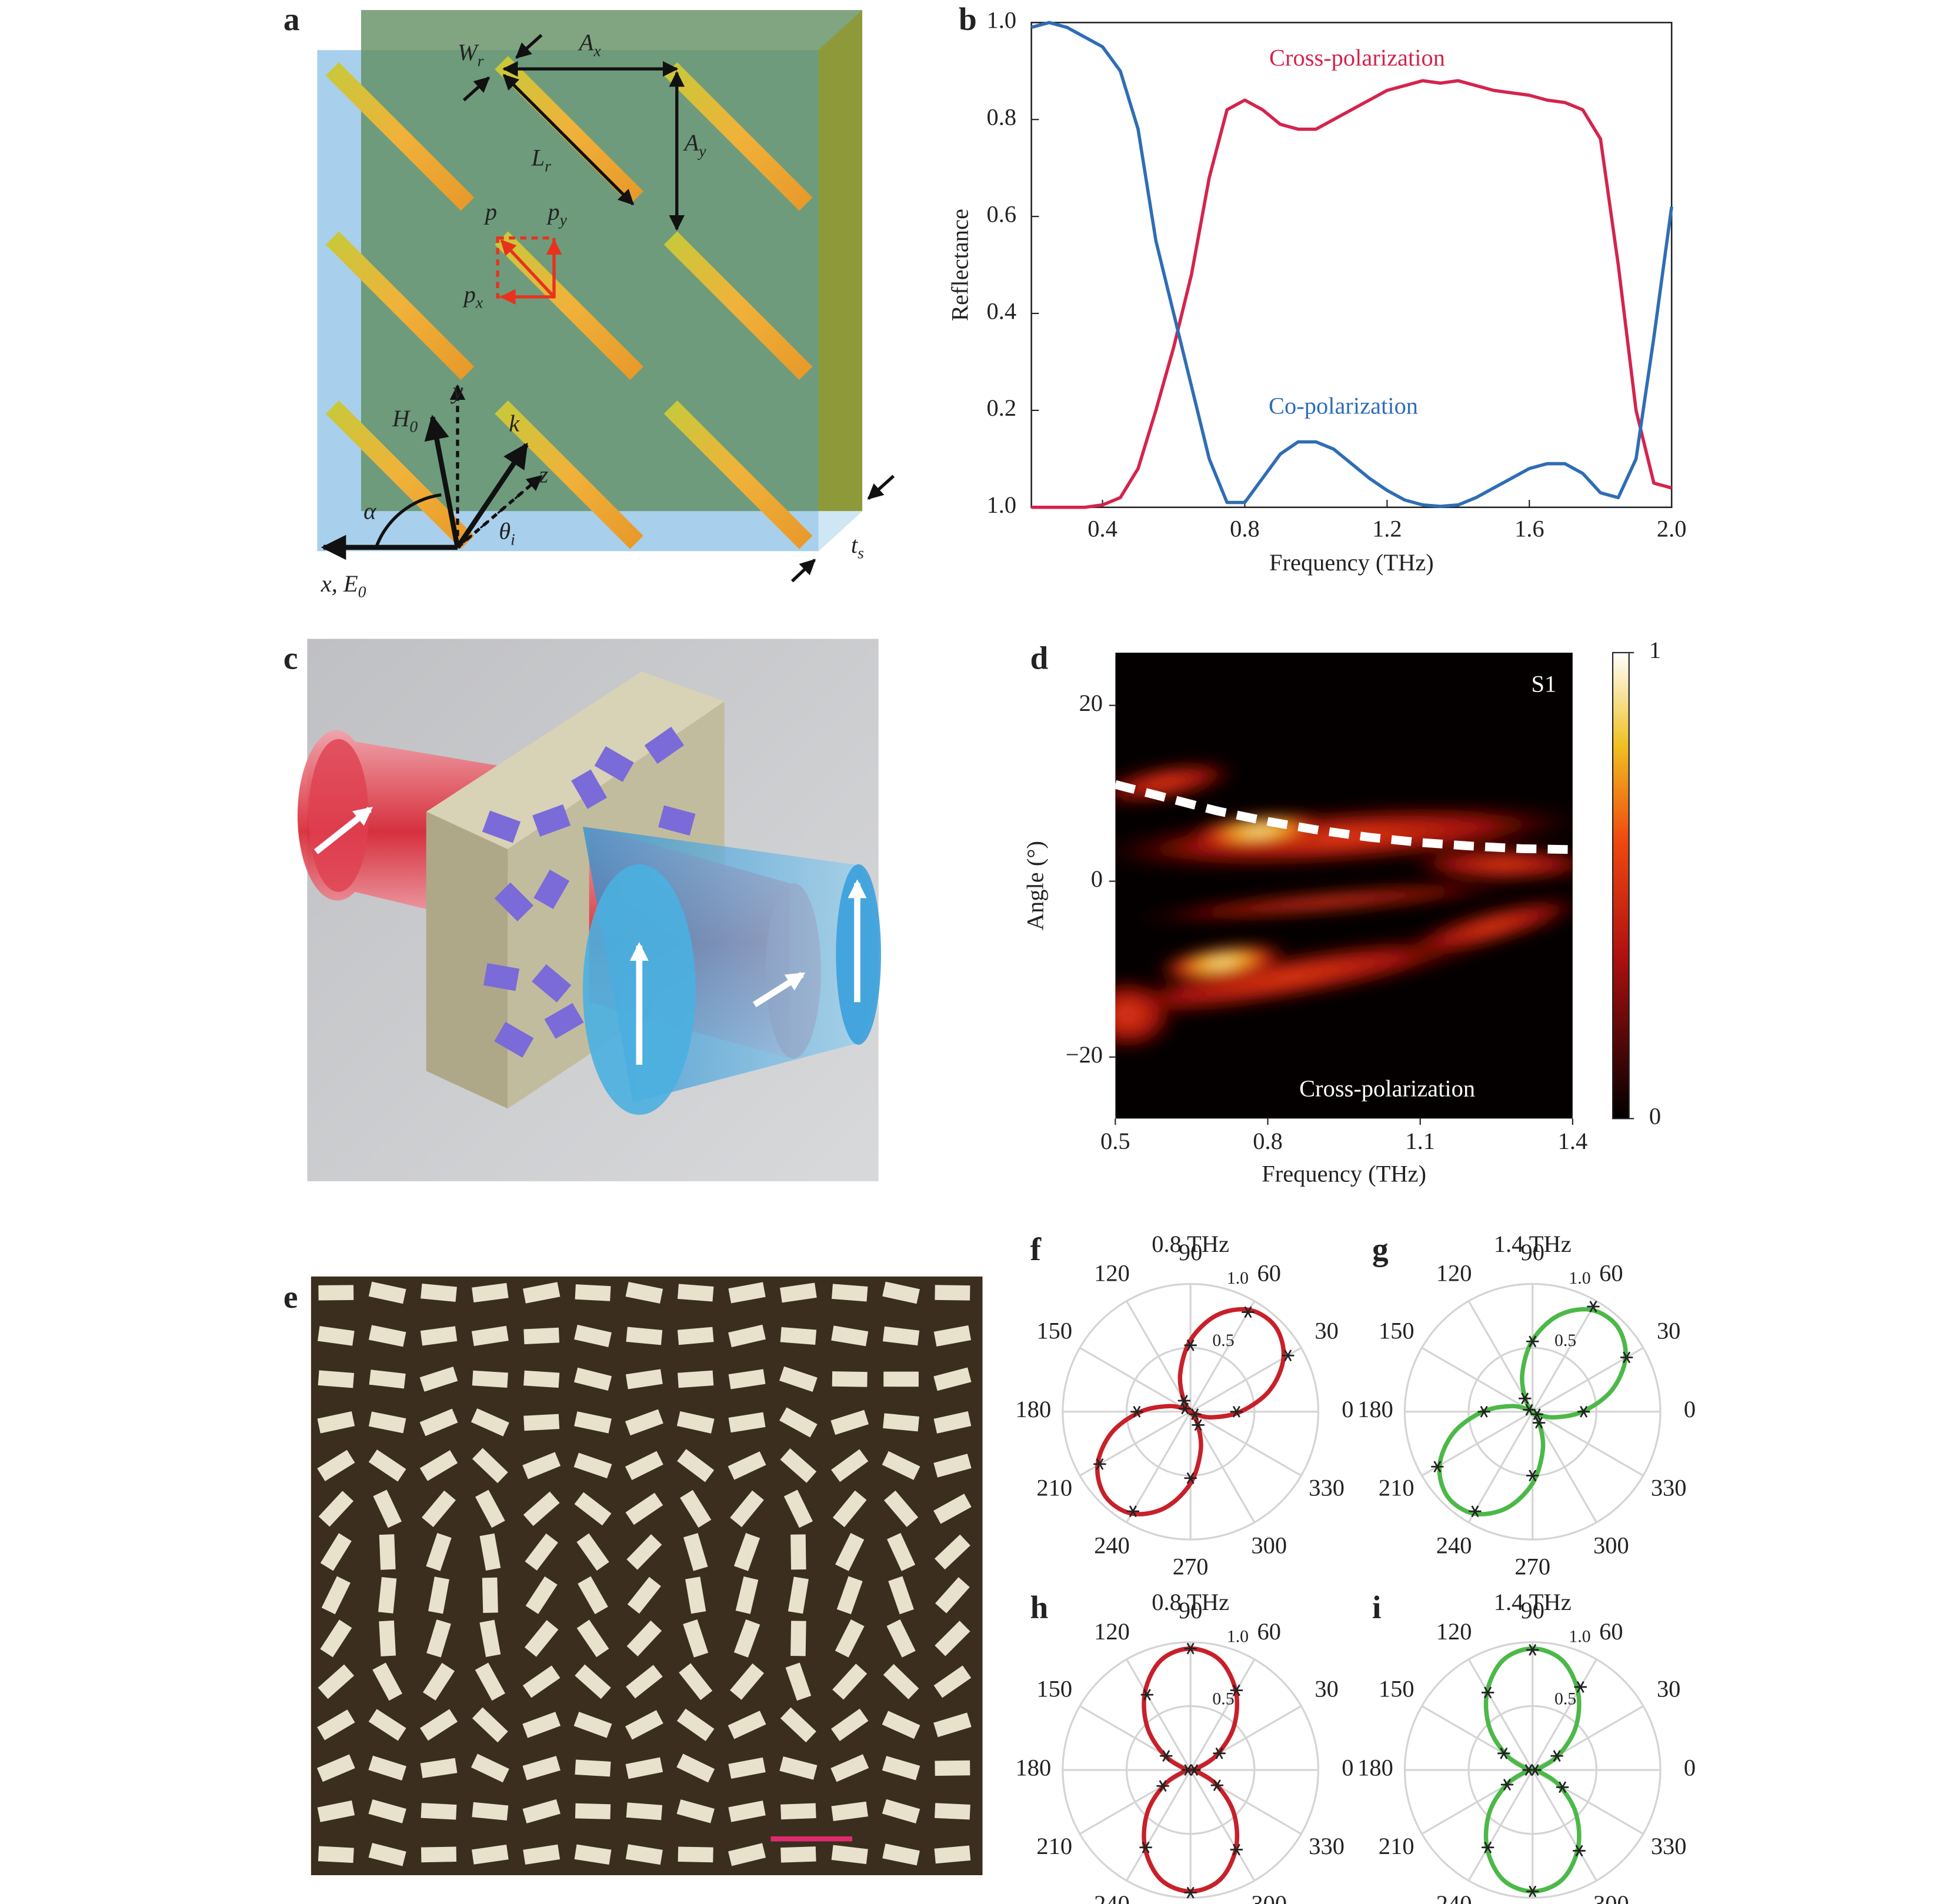 The image size is (1945, 1904). I want to click on x-tick-label: 0.8, so click(1245, 529).